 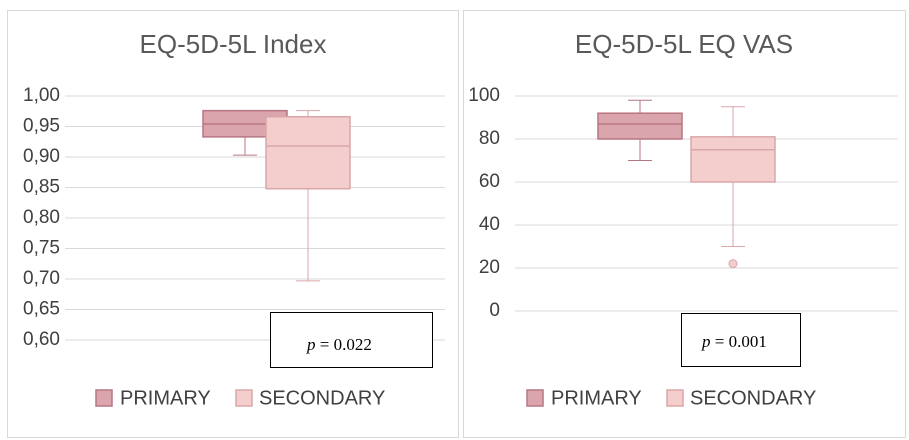 What do you see at coordinates (733, 264) in the screenshot?
I see `outlier` at bounding box center [733, 264].